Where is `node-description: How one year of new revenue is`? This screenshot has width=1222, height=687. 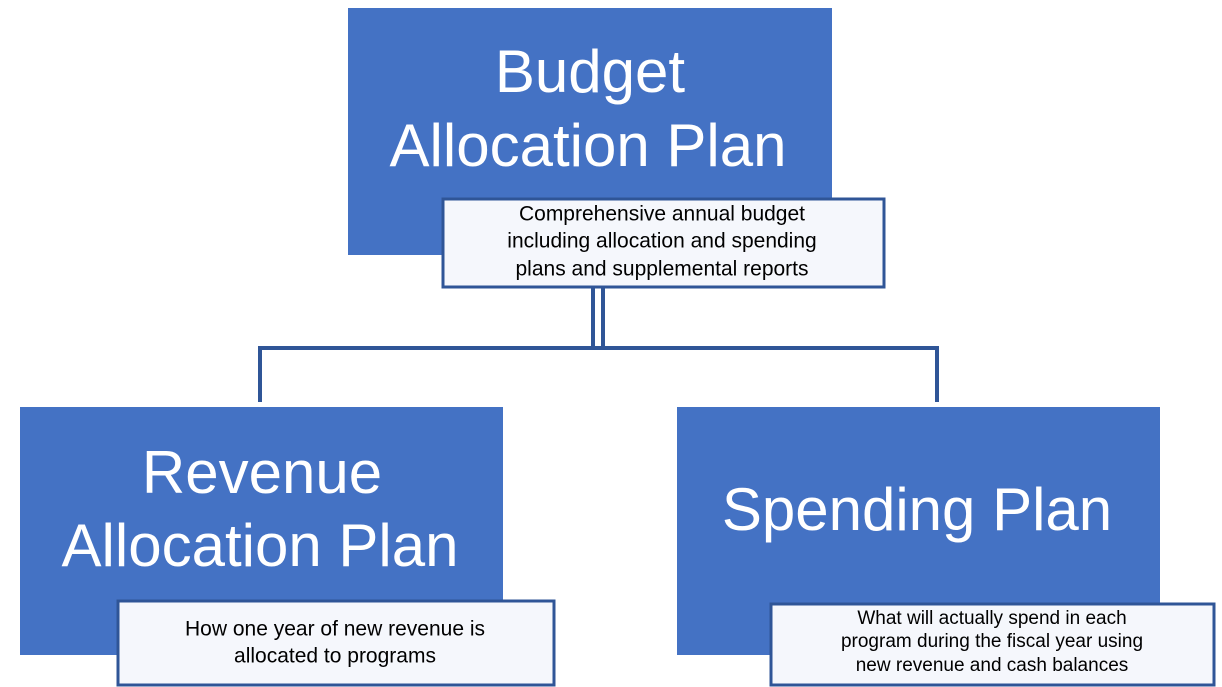 node-description: How one year of new revenue is is located at coordinates (335, 629).